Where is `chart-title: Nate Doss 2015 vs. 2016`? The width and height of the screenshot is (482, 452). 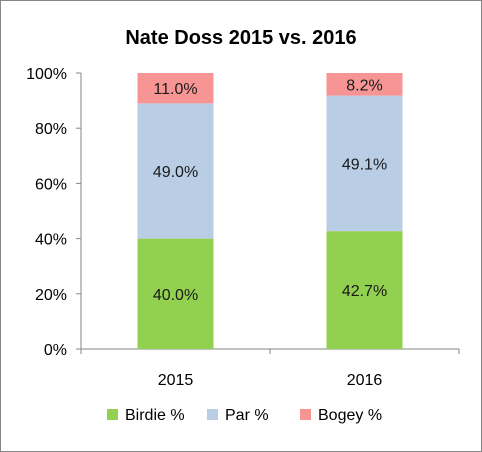
chart-title: Nate Doss 2015 vs. 2016 is located at coordinates (240, 38).